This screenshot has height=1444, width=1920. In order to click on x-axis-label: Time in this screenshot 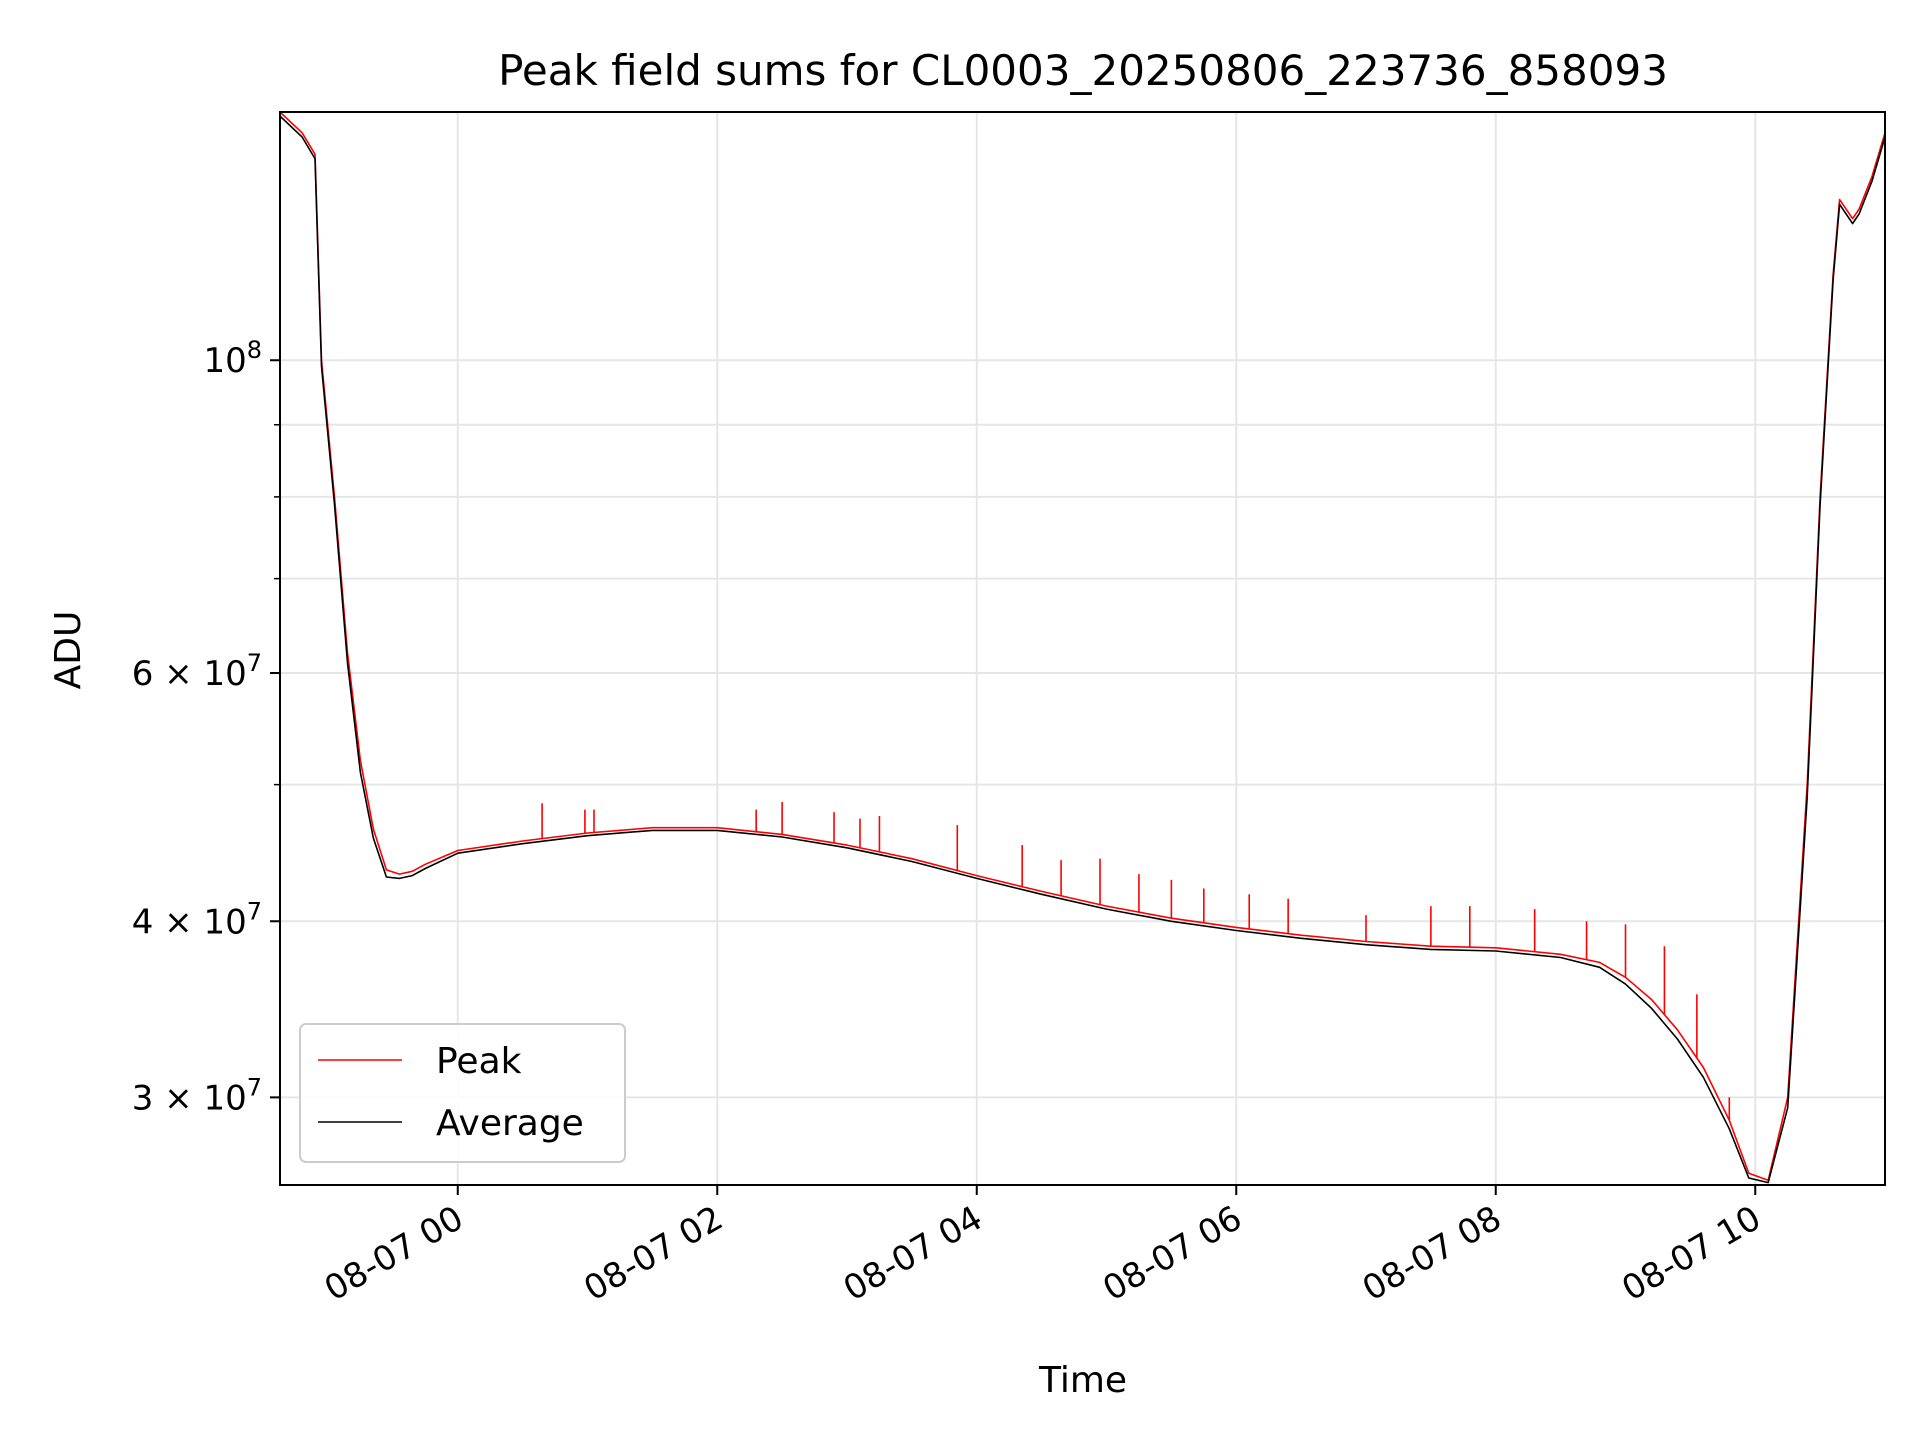, I will do `click(1082, 1380)`.